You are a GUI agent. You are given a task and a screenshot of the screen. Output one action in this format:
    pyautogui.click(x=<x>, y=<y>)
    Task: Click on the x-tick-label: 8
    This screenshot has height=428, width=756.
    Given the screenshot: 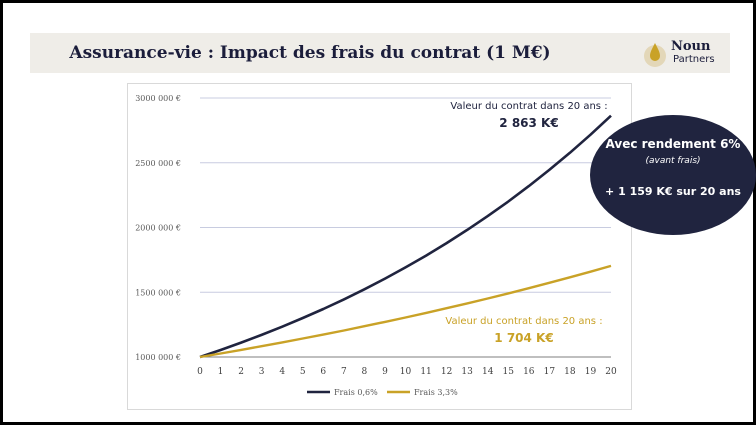 What is the action you would take?
    pyautogui.click(x=365, y=372)
    